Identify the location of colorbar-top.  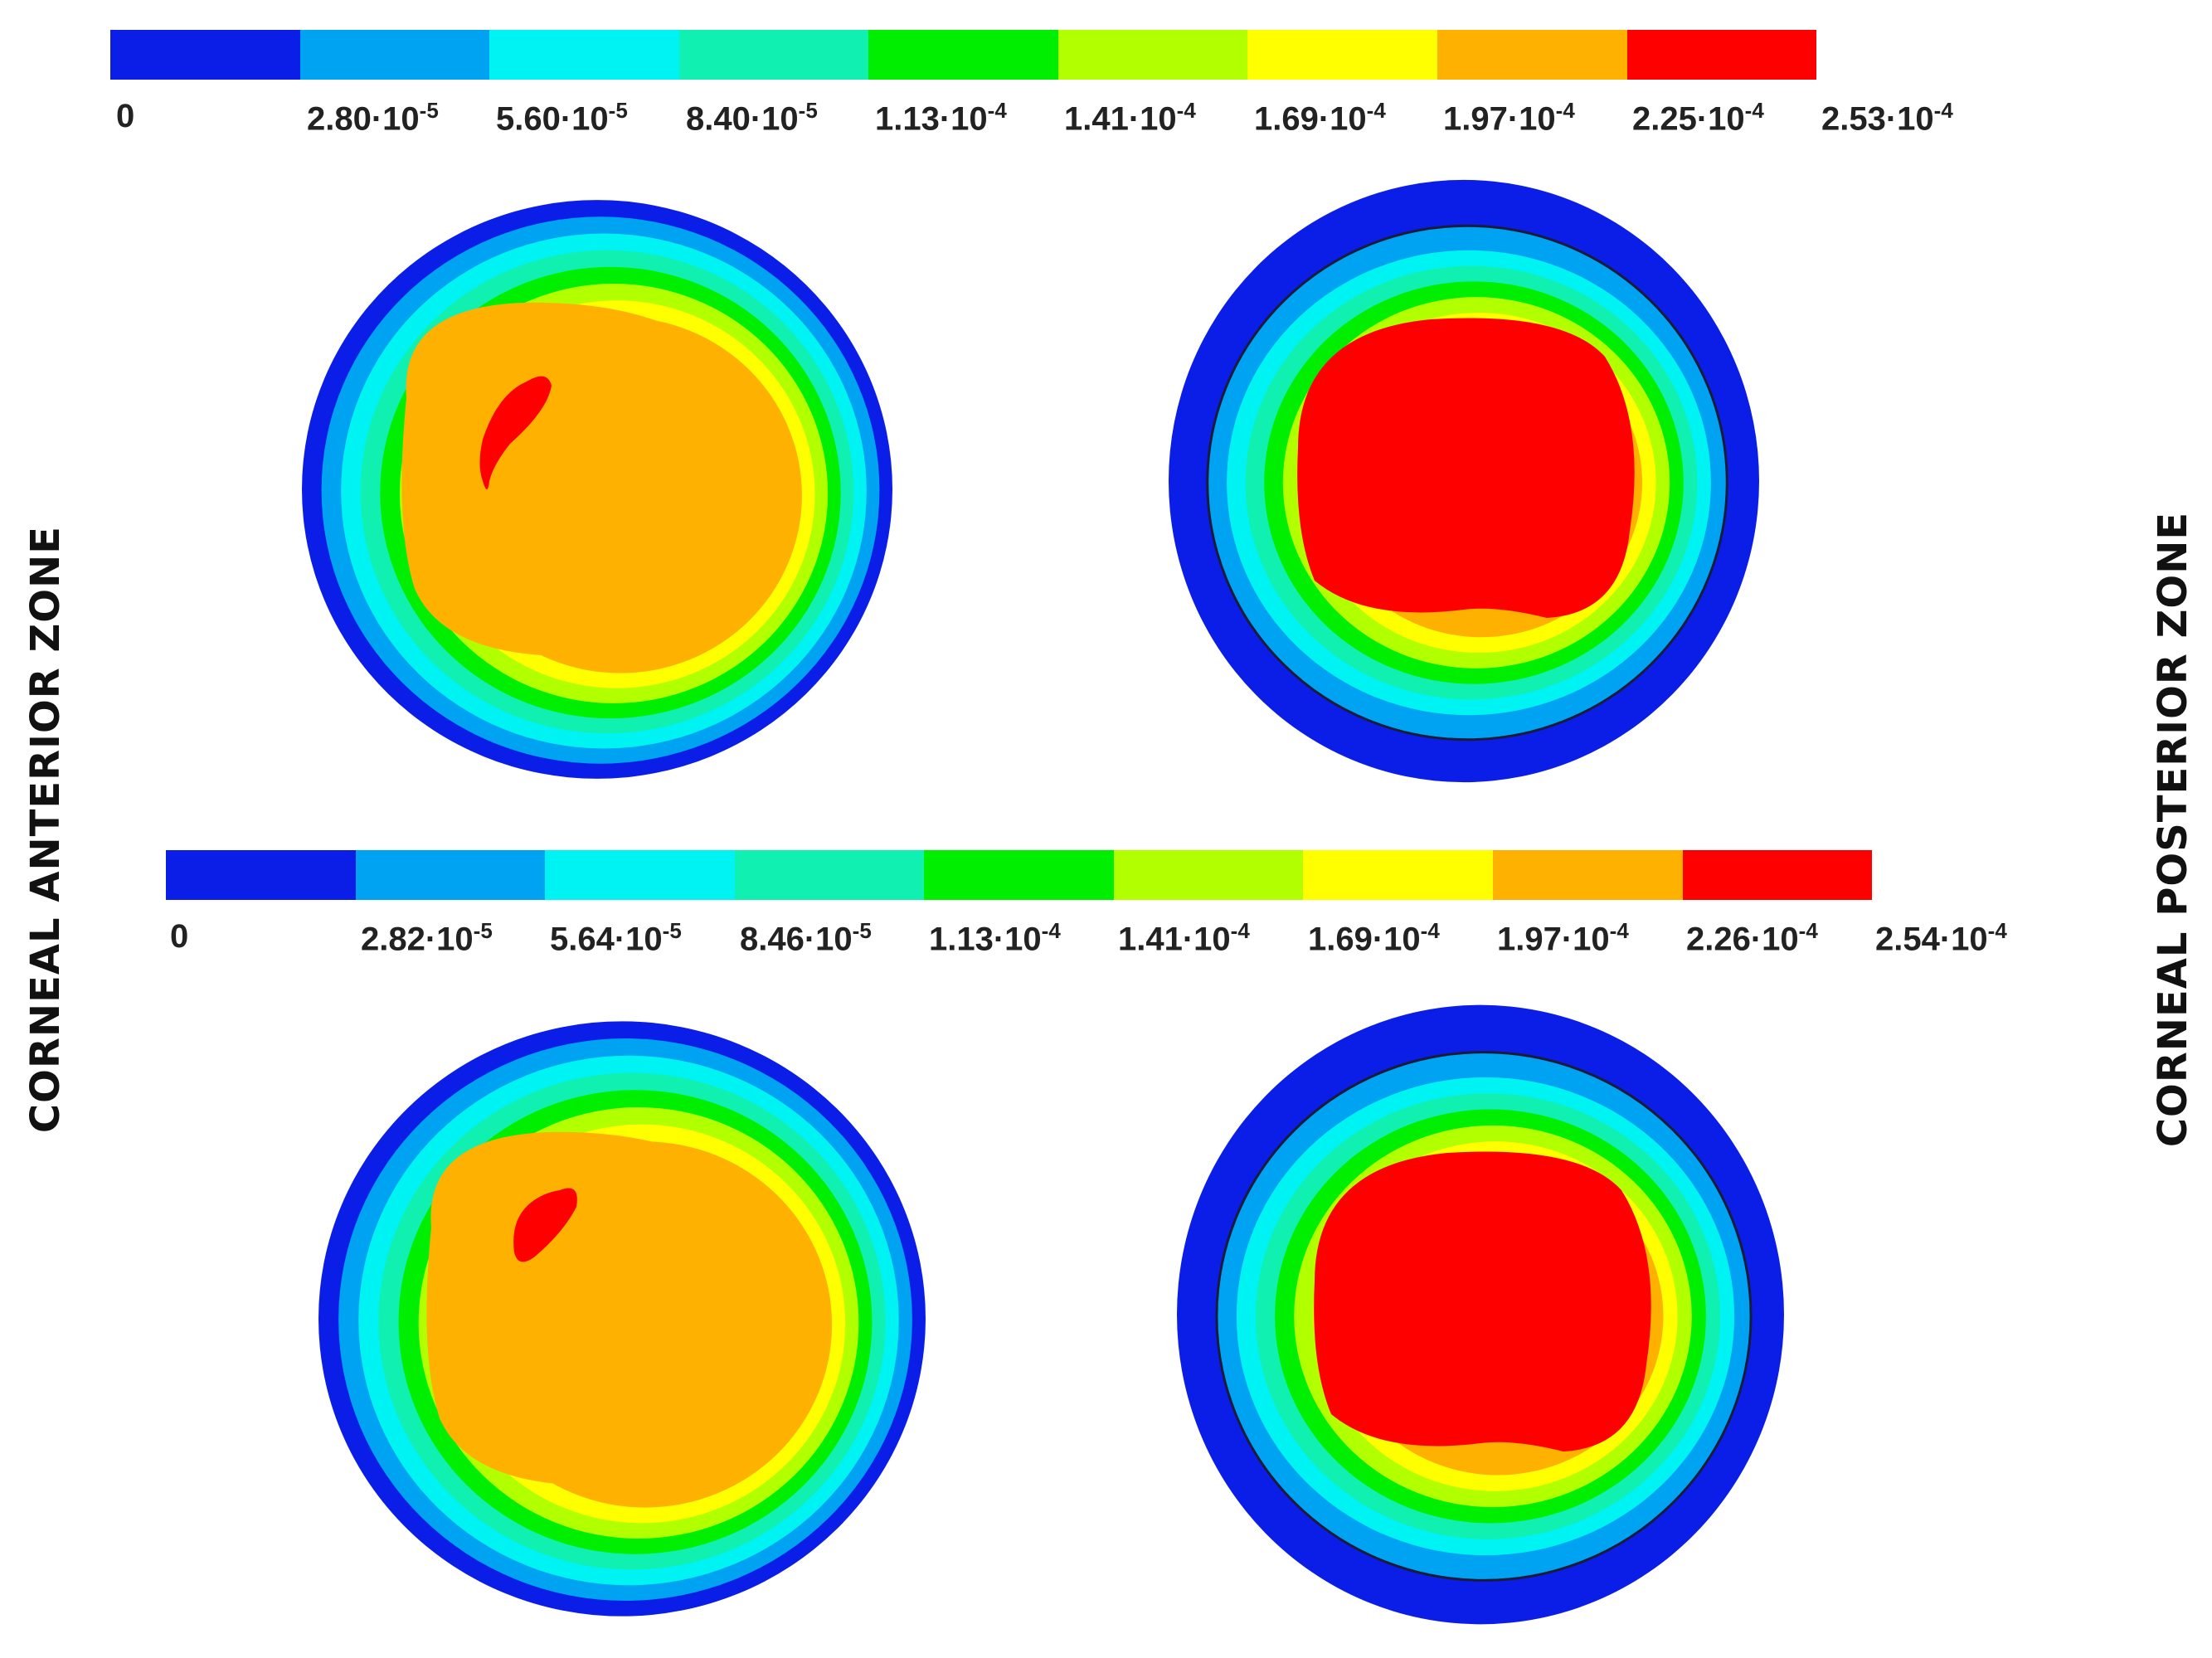
(963, 55).